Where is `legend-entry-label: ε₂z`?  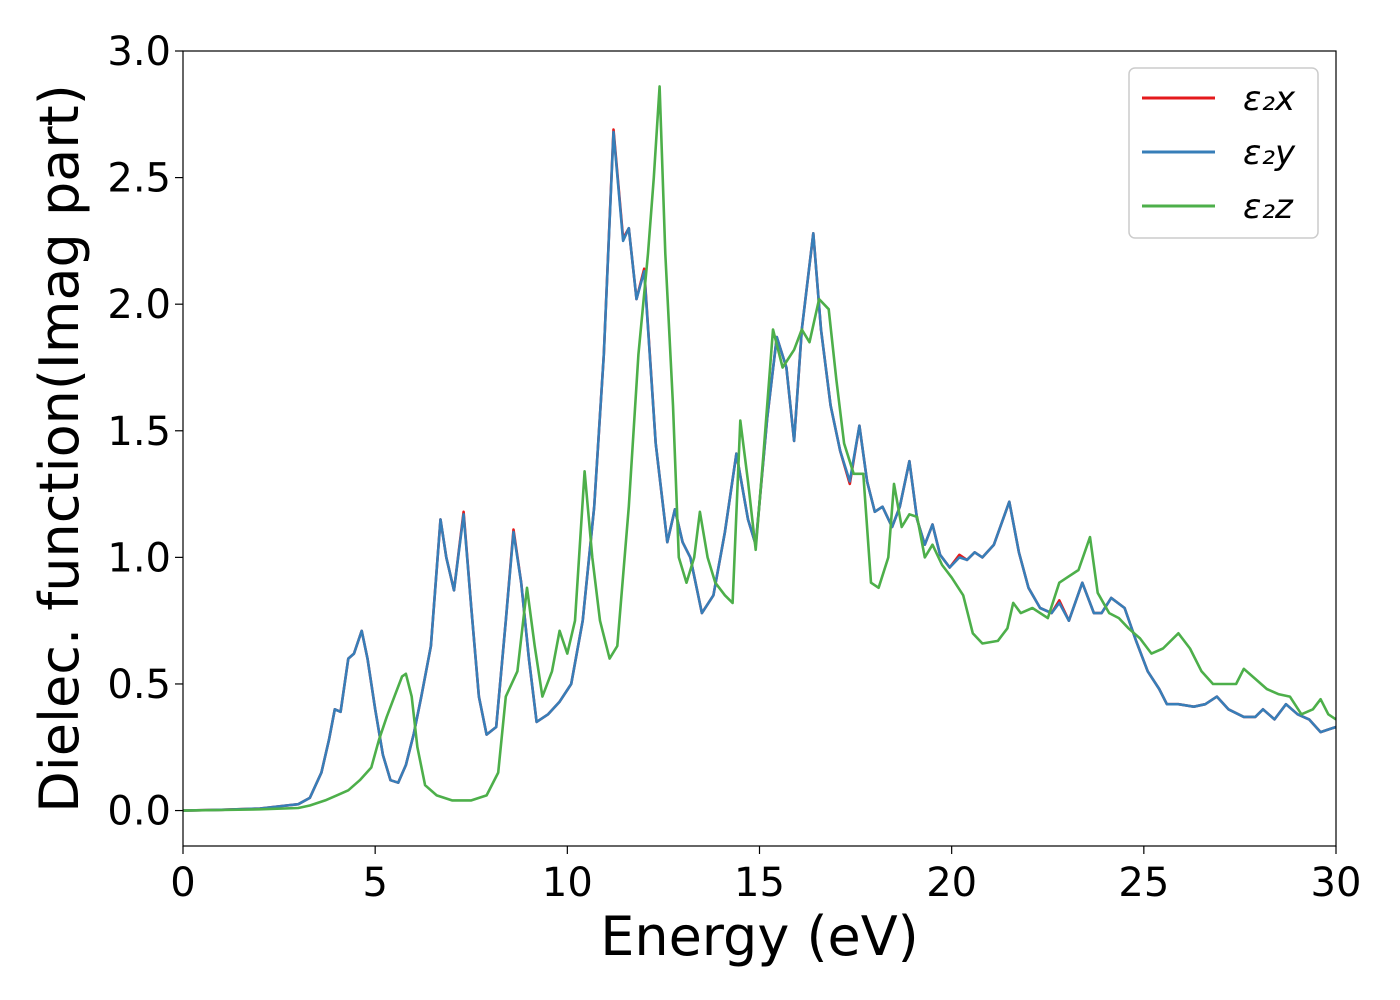 legend-entry-label: ε₂z is located at coordinates (1268, 207).